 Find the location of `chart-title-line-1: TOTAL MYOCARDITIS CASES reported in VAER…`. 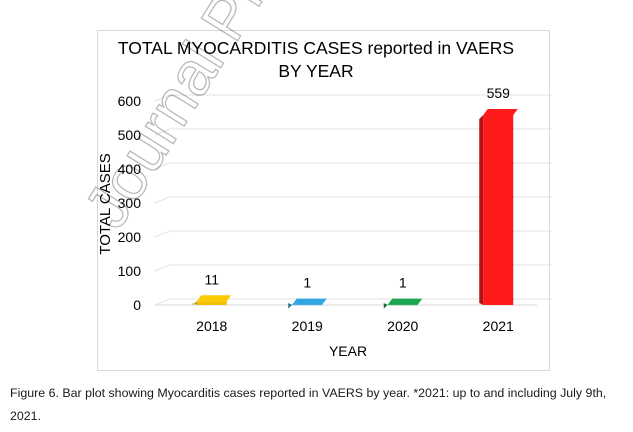

chart-title-line-1: TOTAL MYOCARDITIS CASES reported in VAER… is located at coordinates (316, 48).